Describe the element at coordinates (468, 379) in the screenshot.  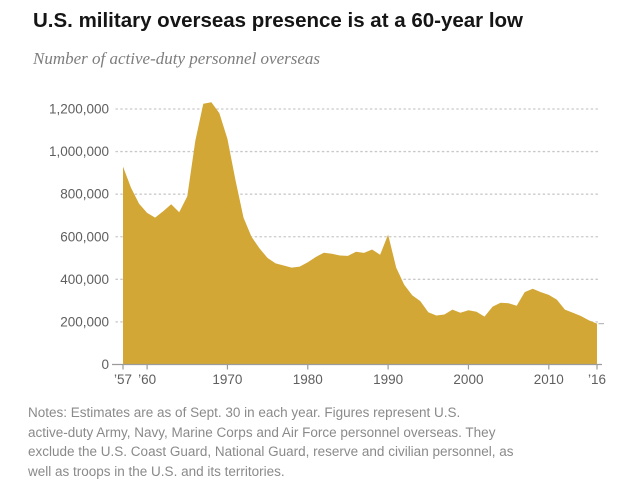
I see `x-axis-label: 2000` at that location.